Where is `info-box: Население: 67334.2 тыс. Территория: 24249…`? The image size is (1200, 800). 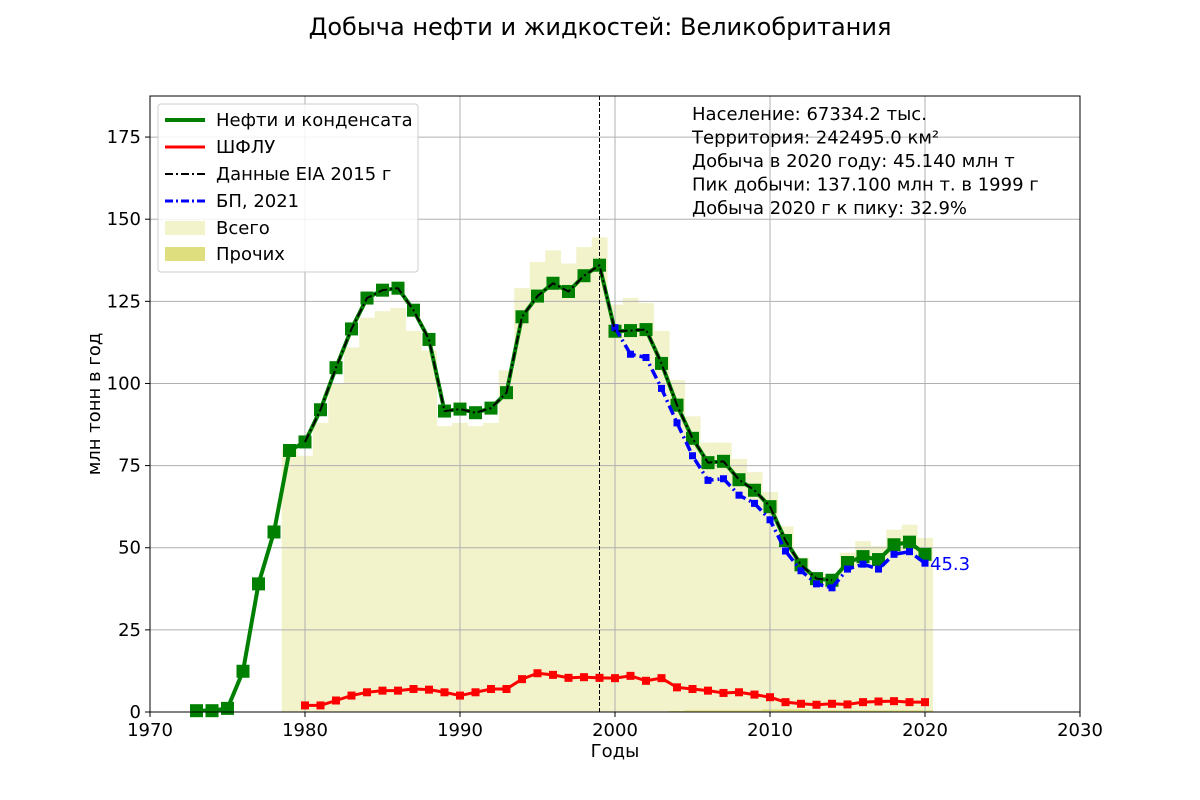 info-box: Население: 67334.2 тыс. Территория: 24249… is located at coordinates (865, 161).